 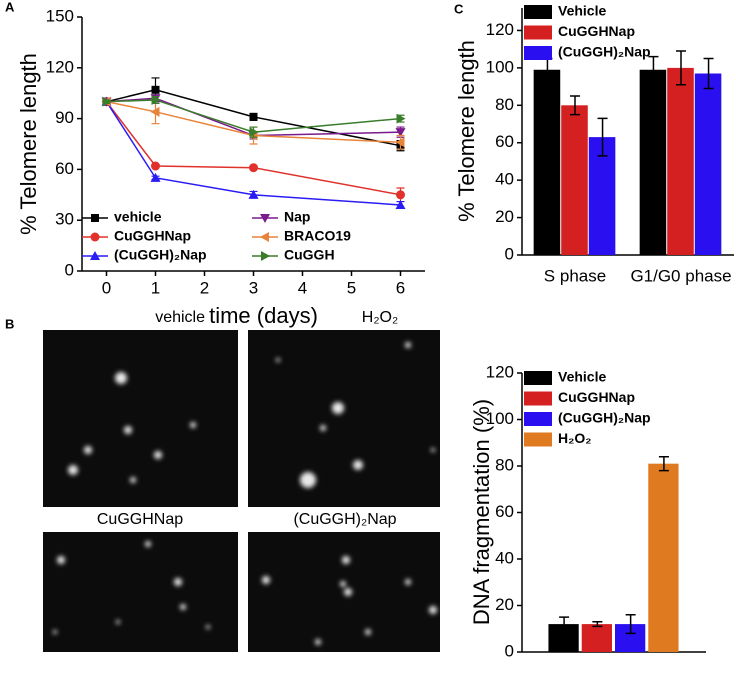 I want to click on panel-label: C, so click(x=459, y=8).